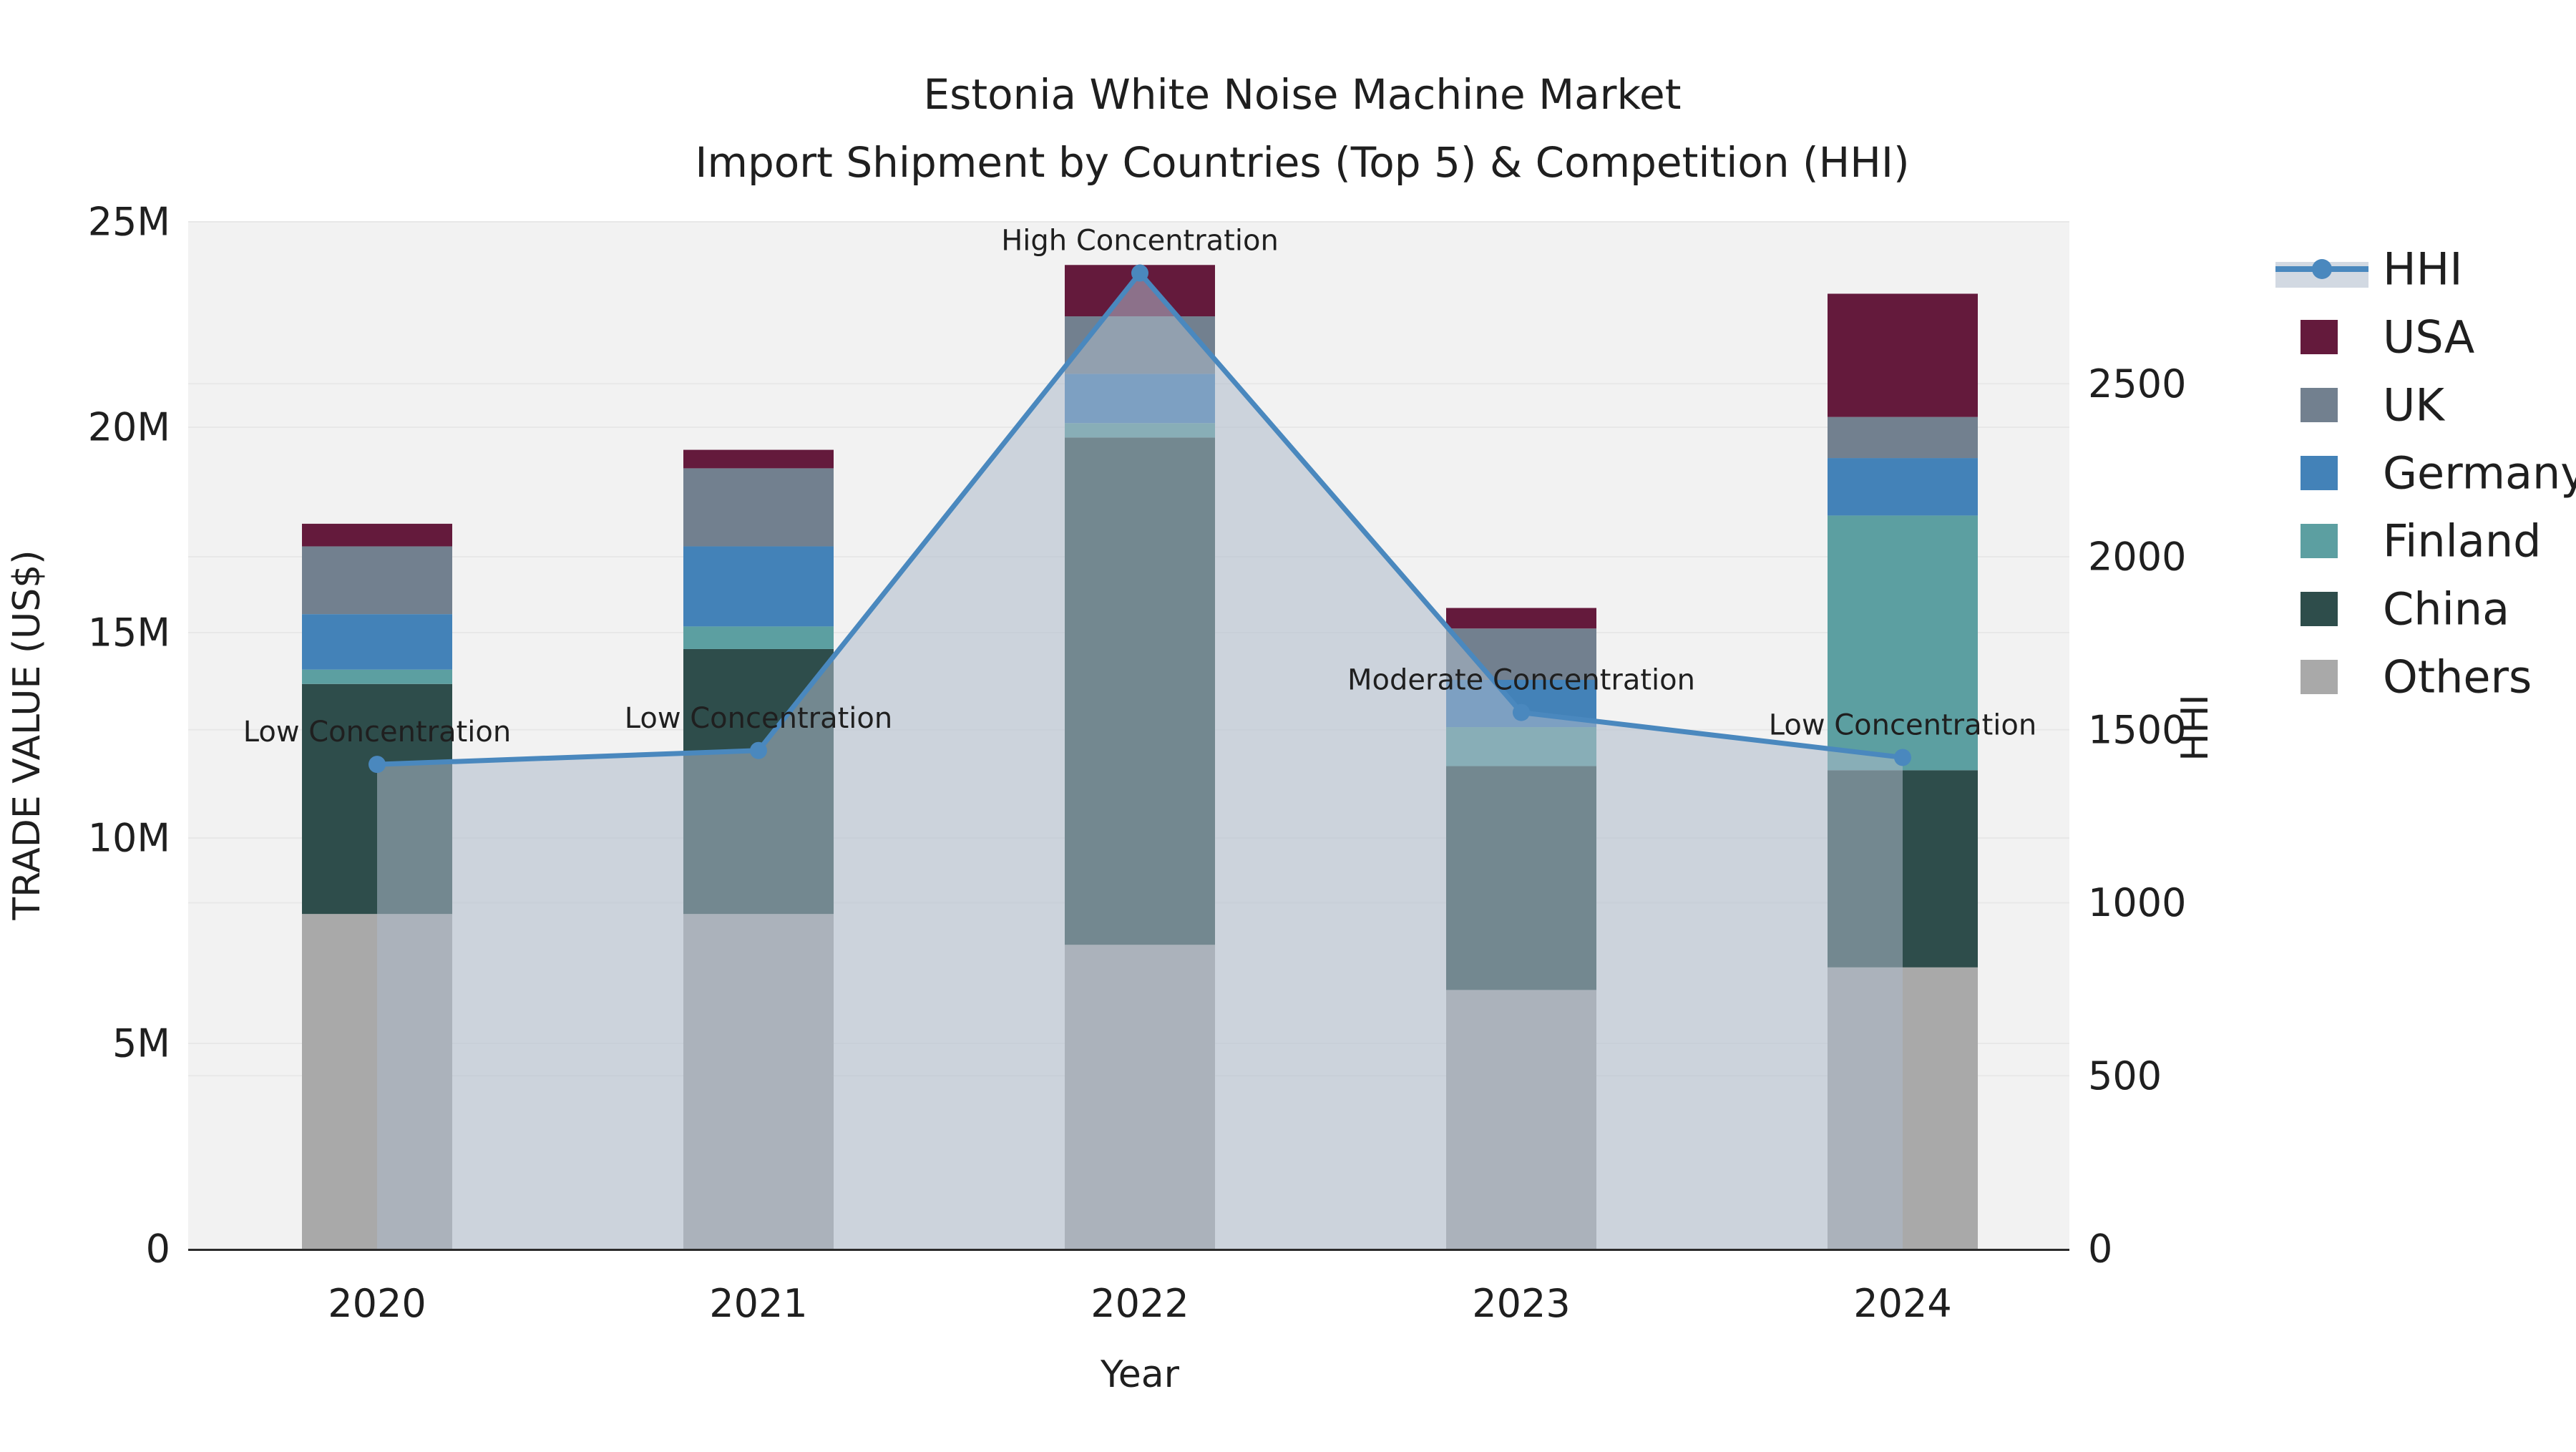 The width and height of the screenshot is (2576, 1452). I want to click on legend: HHI USA UK Germany Finland China Others, so click(2425, 473).